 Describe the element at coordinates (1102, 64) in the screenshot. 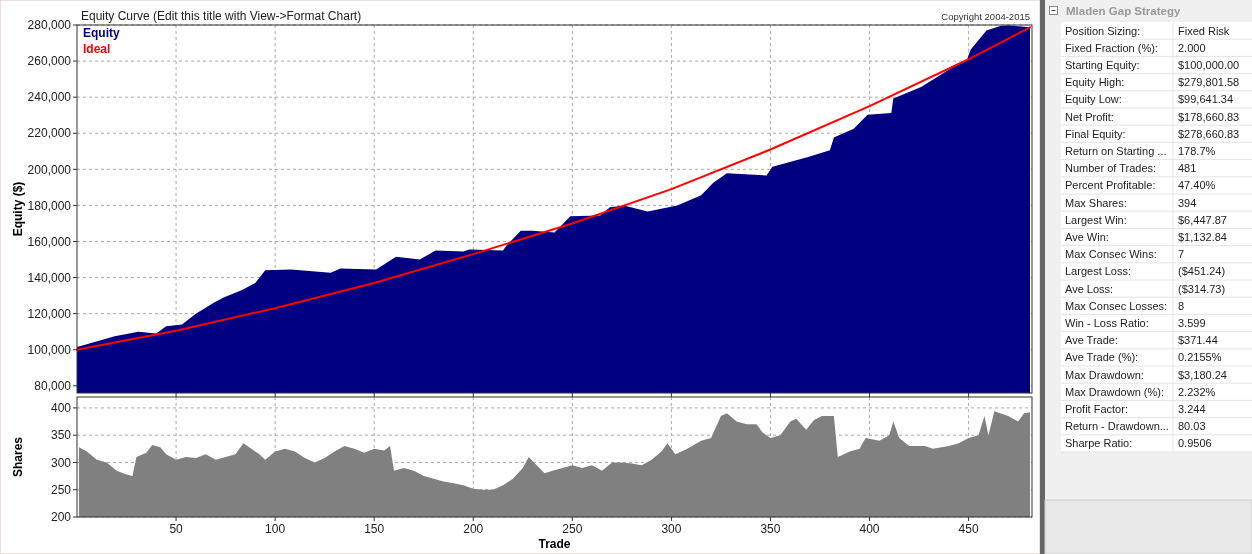

I see `category-label: Starting Equity:` at that location.